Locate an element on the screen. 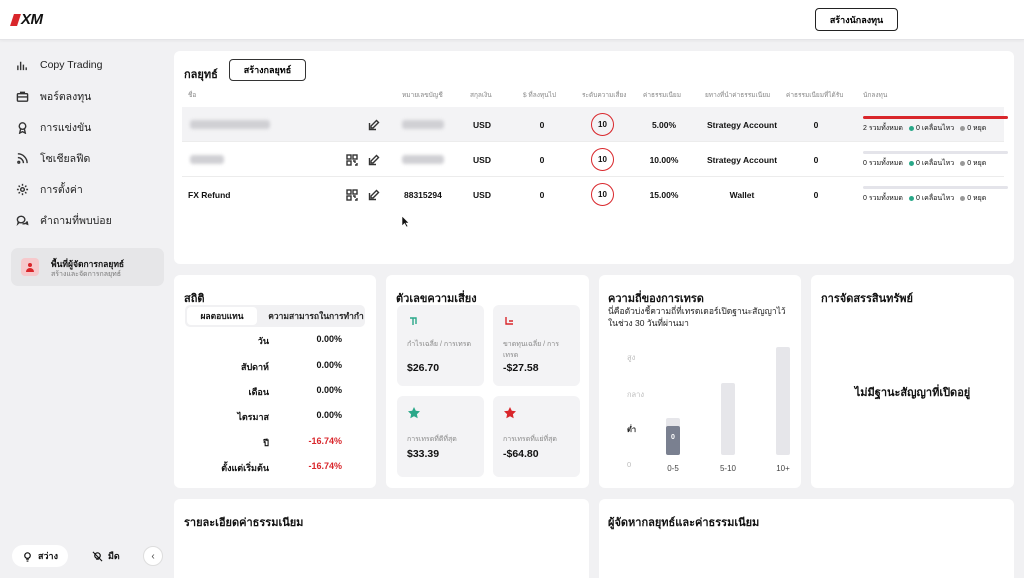 This screenshot has width=1024, height=578. dark-theme-button: มืด is located at coordinates (106, 556).